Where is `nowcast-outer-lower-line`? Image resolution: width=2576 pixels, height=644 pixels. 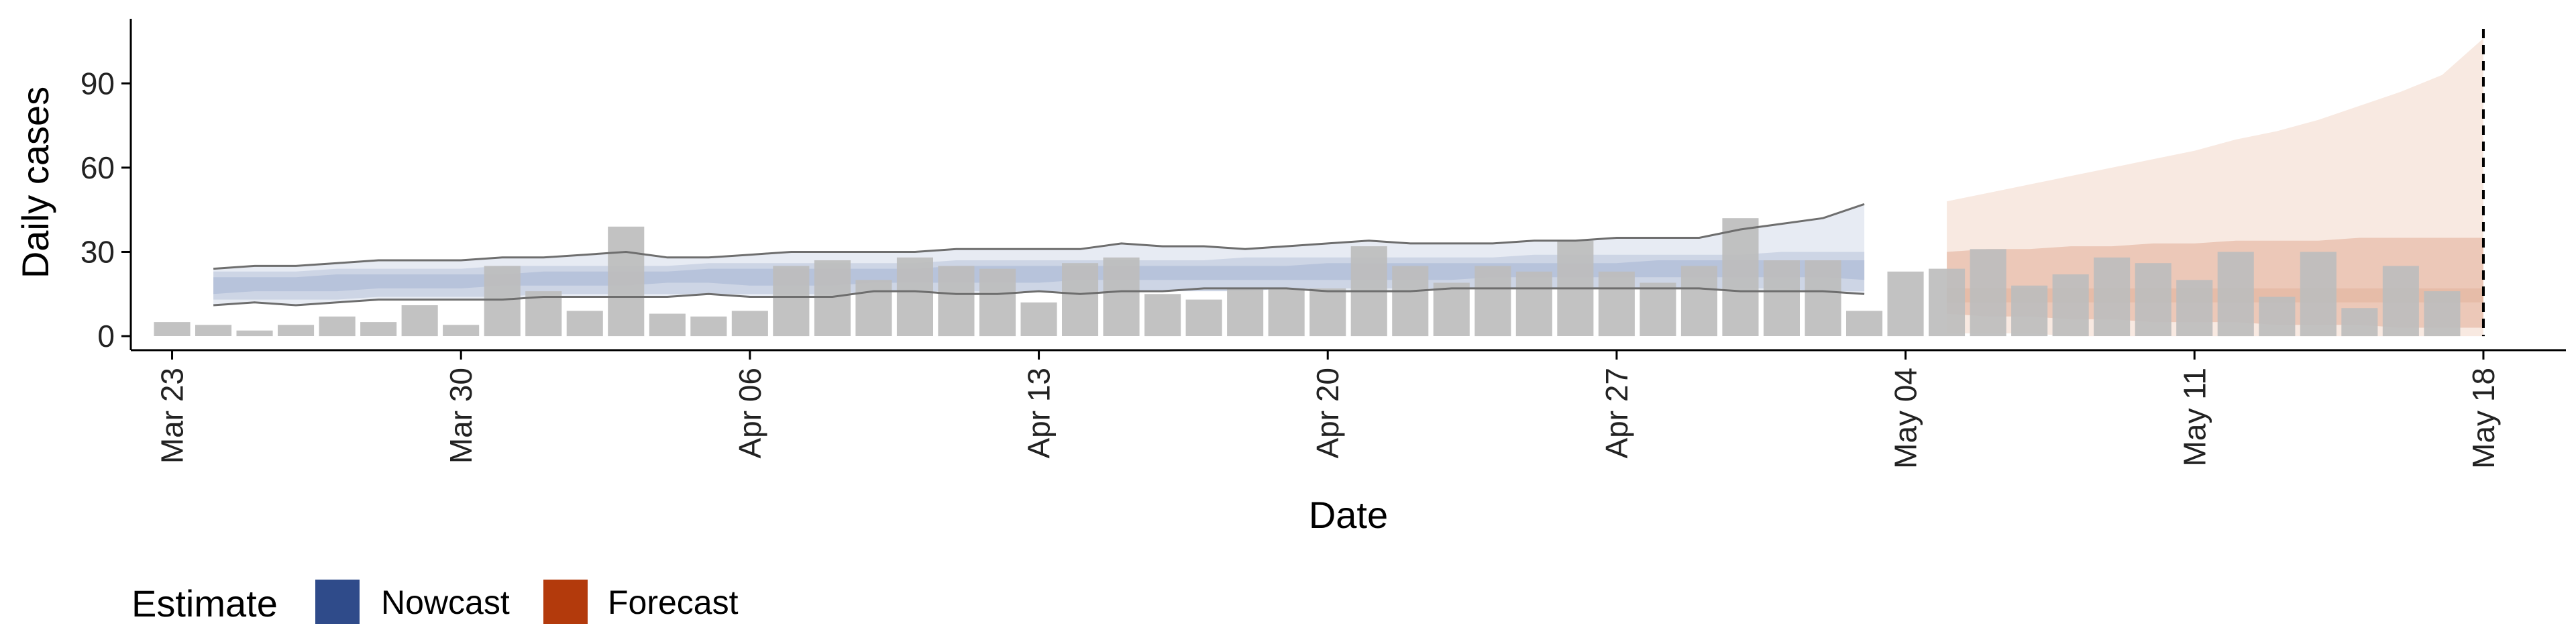
nowcast-outer-lower-line is located at coordinates (1039, 297).